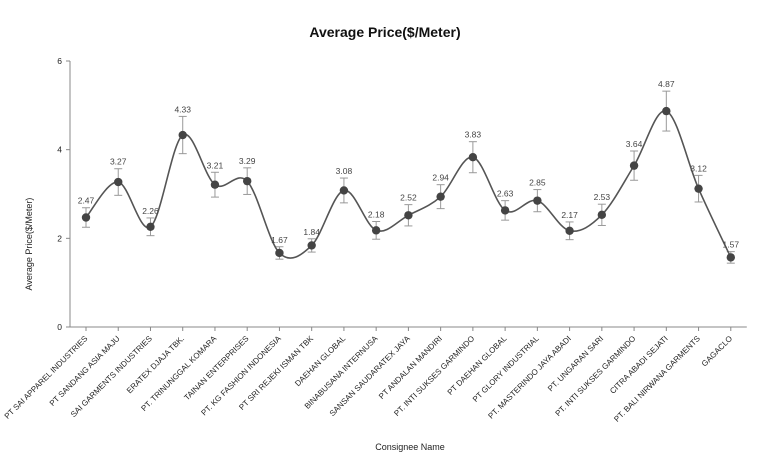  What do you see at coordinates (602, 197) in the screenshot?
I see `data-label: 2.53` at bounding box center [602, 197].